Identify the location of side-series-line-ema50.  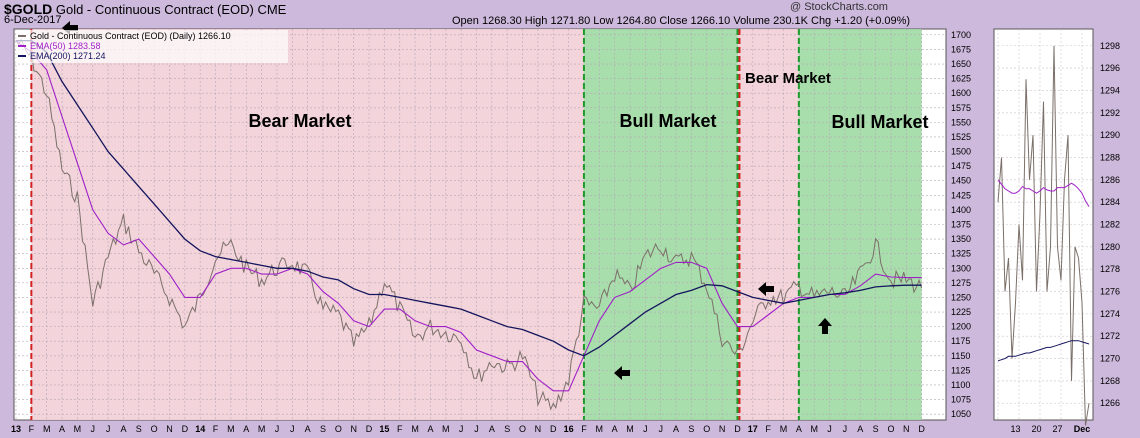
(1043, 193).